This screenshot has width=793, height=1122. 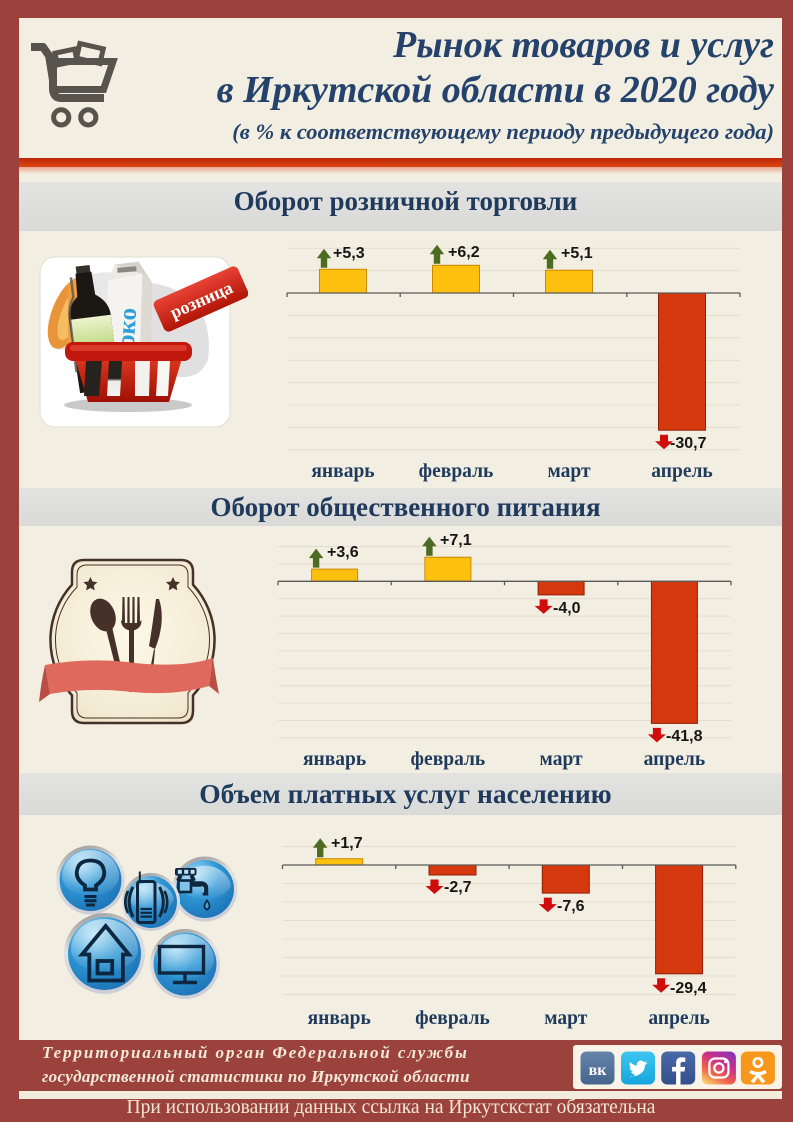 What do you see at coordinates (458, 887) in the screenshot?
I see `svg-text: -2,7` at bounding box center [458, 887].